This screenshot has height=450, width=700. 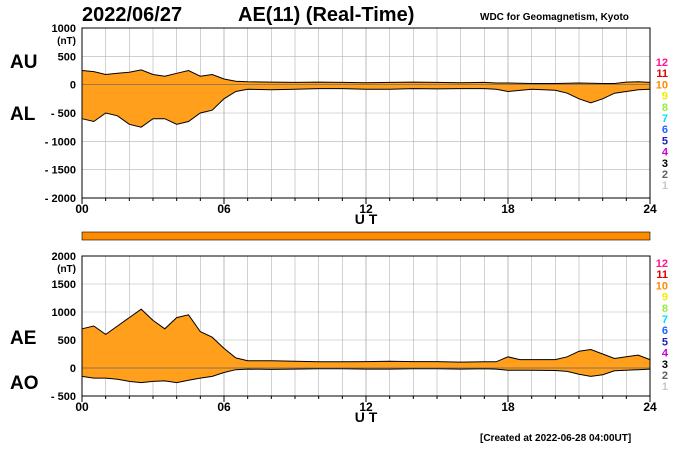 I want to click on panel2-legend-station-count-9: 9, so click(x=665, y=298).